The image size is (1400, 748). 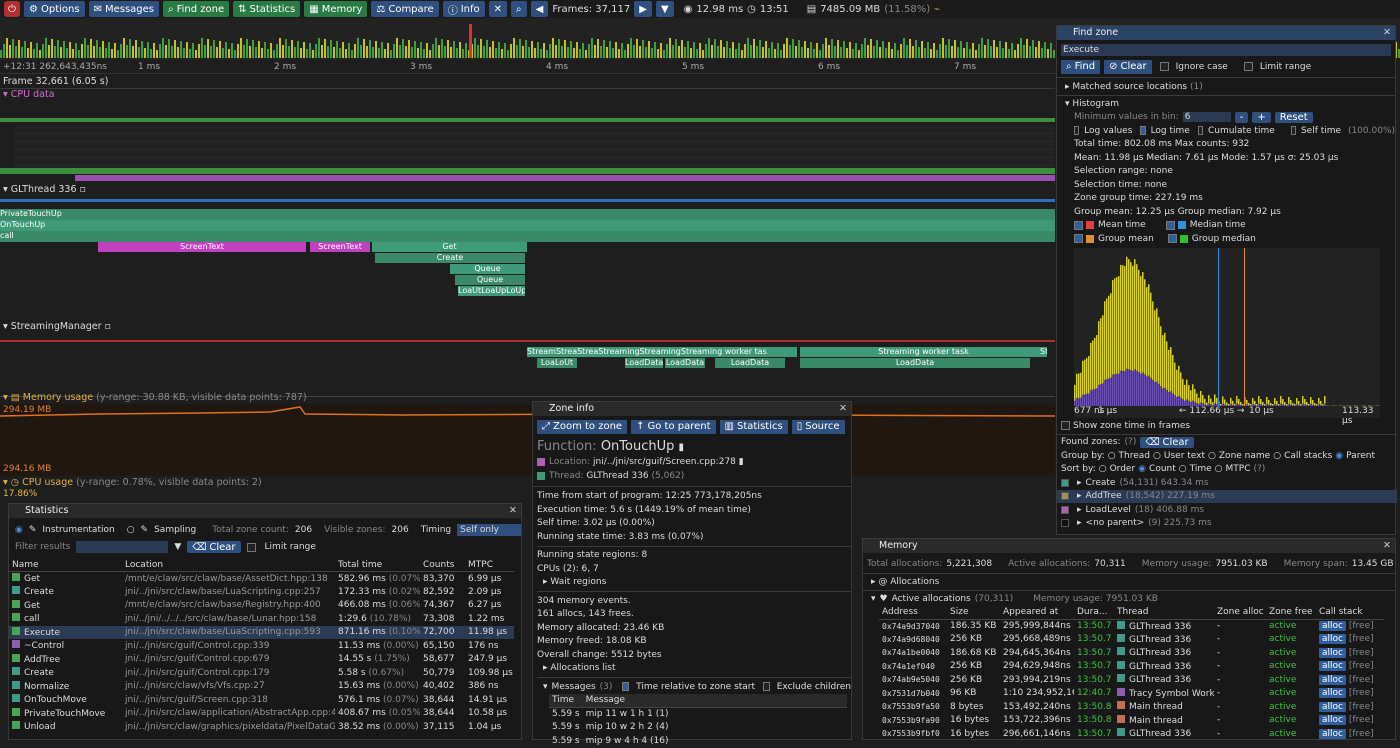 What do you see at coordinates (1164, 66) in the screenshot?
I see `ignore-case-checkbox` at bounding box center [1164, 66].